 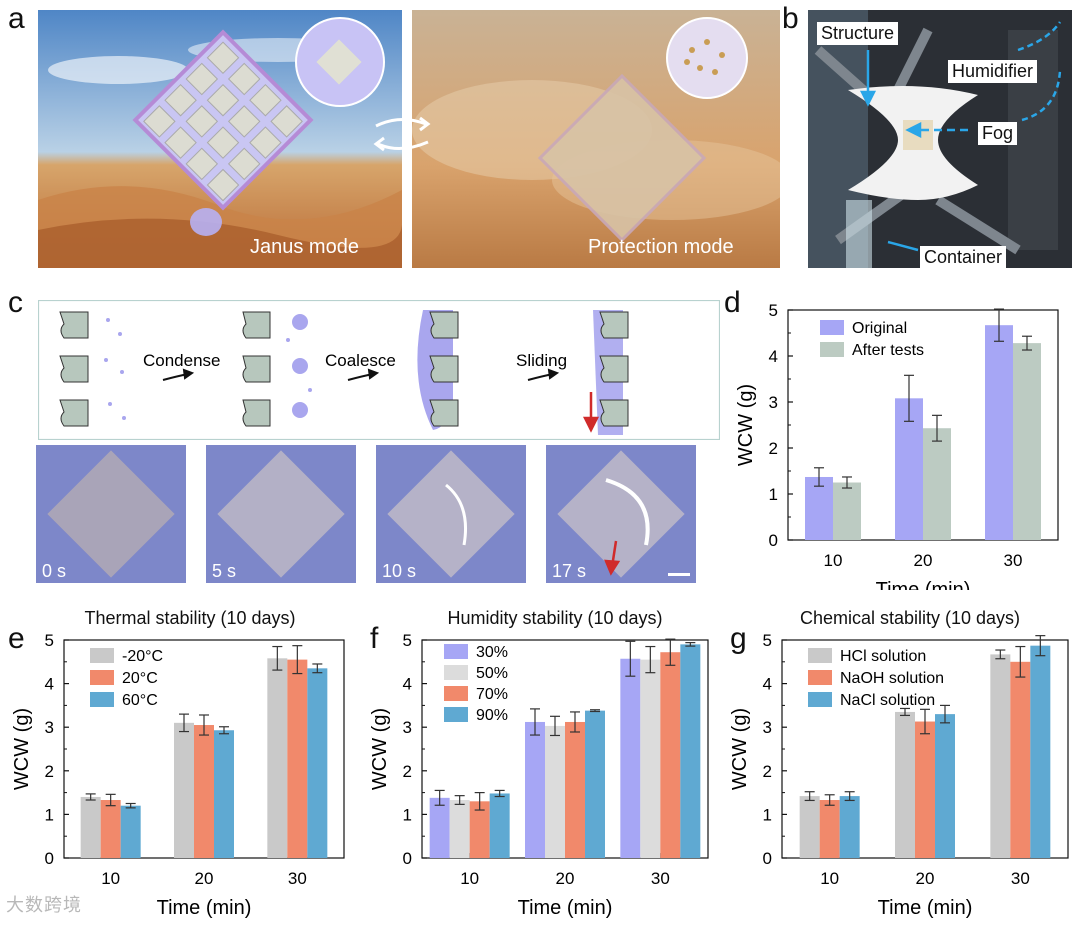 What do you see at coordinates (15, 302) in the screenshot?
I see `panel-letter-c: c` at bounding box center [15, 302].